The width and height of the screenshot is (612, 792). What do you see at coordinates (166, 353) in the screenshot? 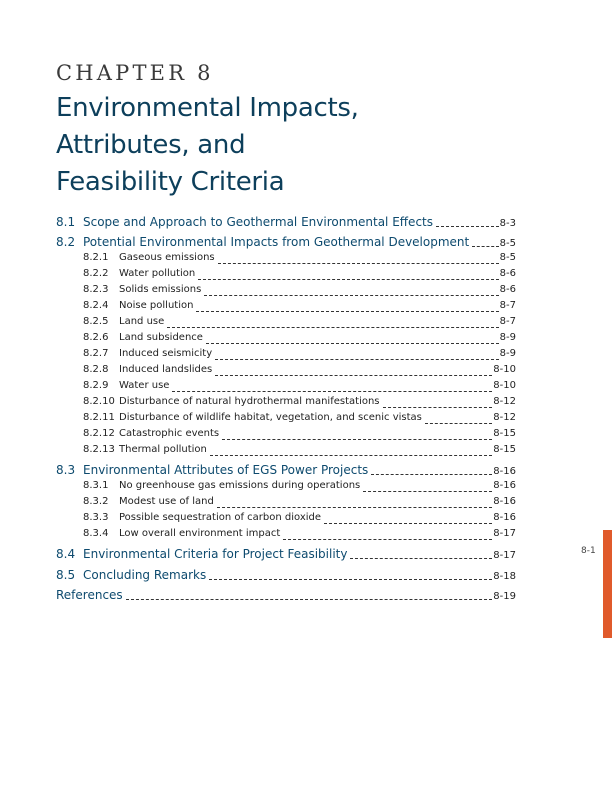
I see `toc-entry-title: Induced seismicity` at bounding box center [166, 353].